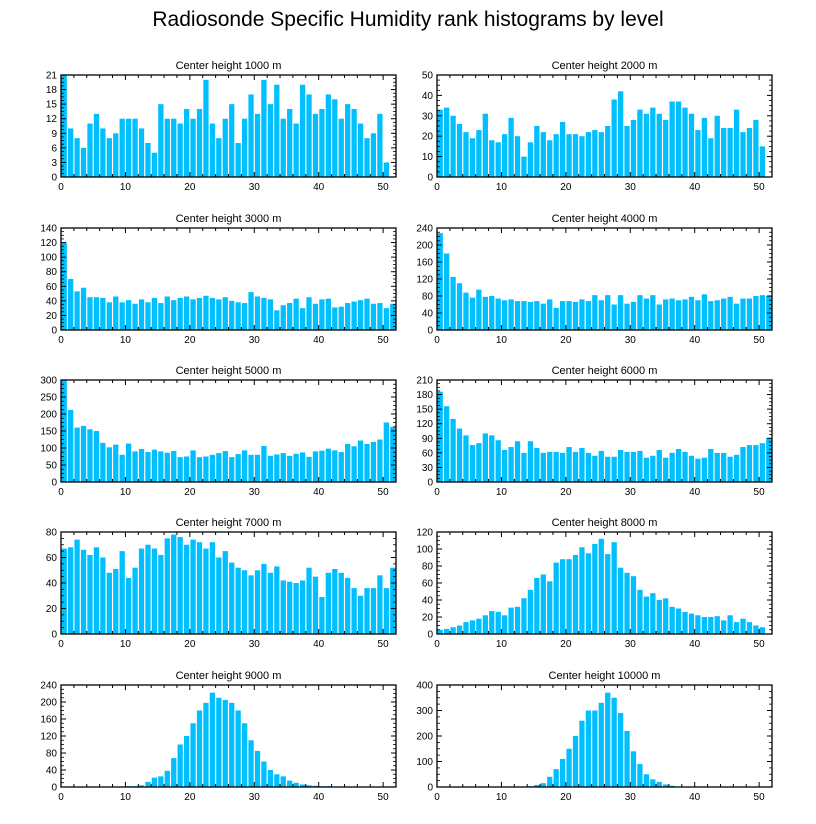 The height and width of the screenshot is (824, 816). I want to click on y-tick-label: 50, so click(428, 76).